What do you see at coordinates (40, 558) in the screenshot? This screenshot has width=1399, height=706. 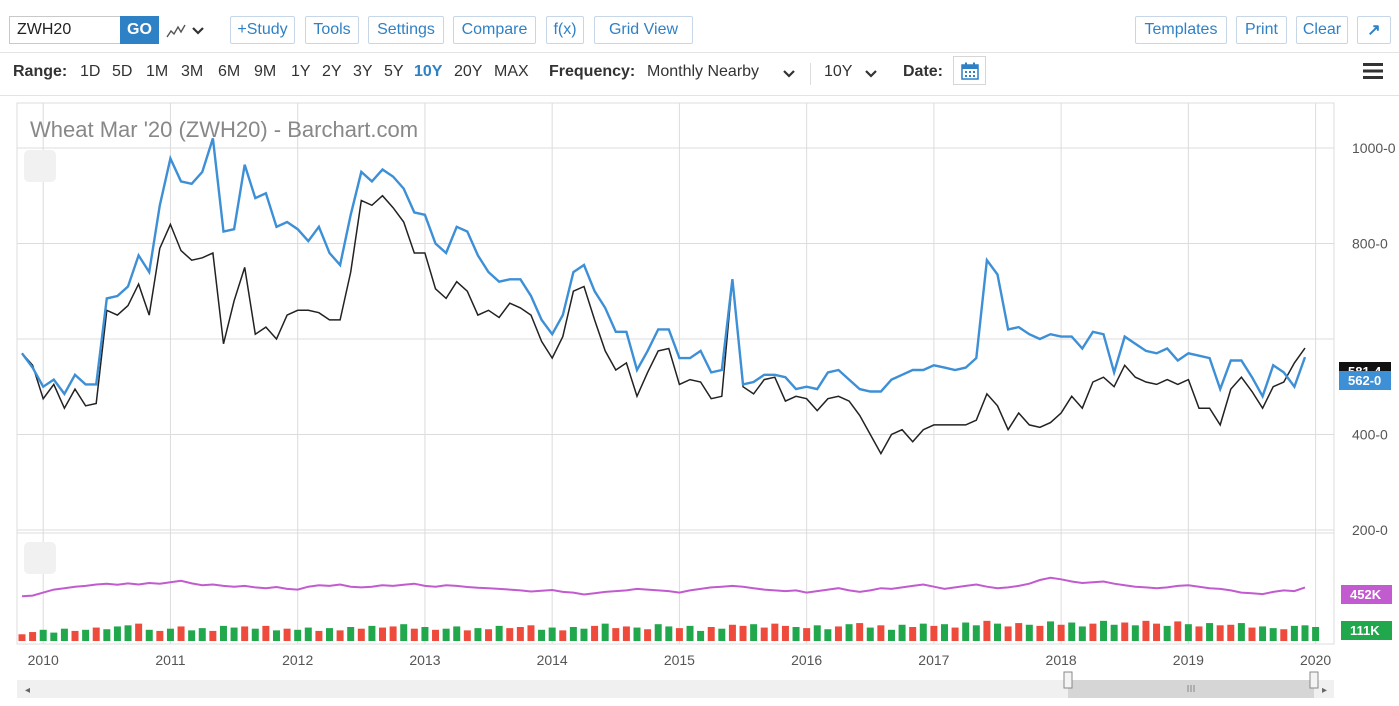 I see `volume-panel-control-button` at bounding box center [40, 558].